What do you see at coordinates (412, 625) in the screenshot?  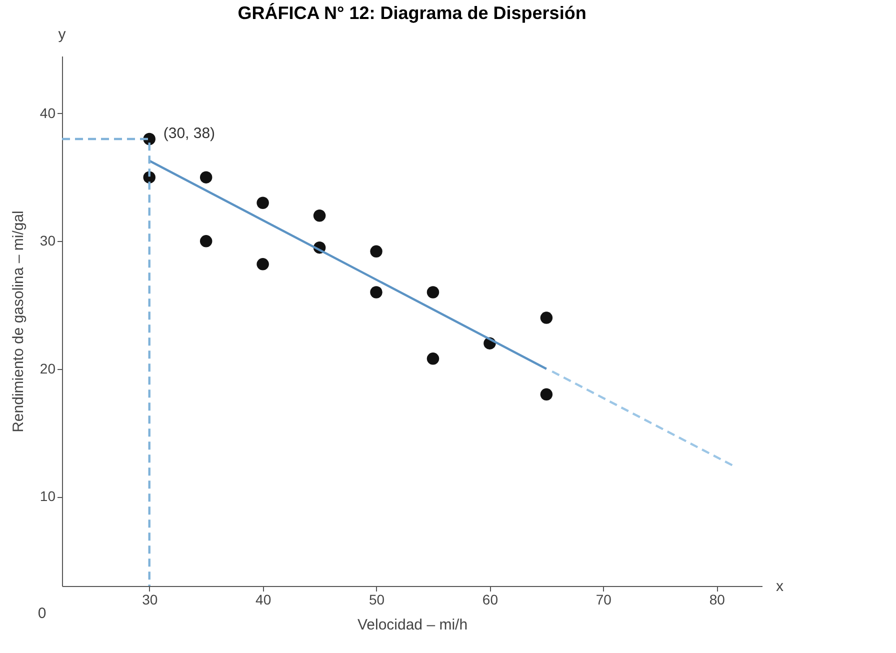 I see `x-axis-title: Velocidad – mi/h` at bounding box center [412, 625].